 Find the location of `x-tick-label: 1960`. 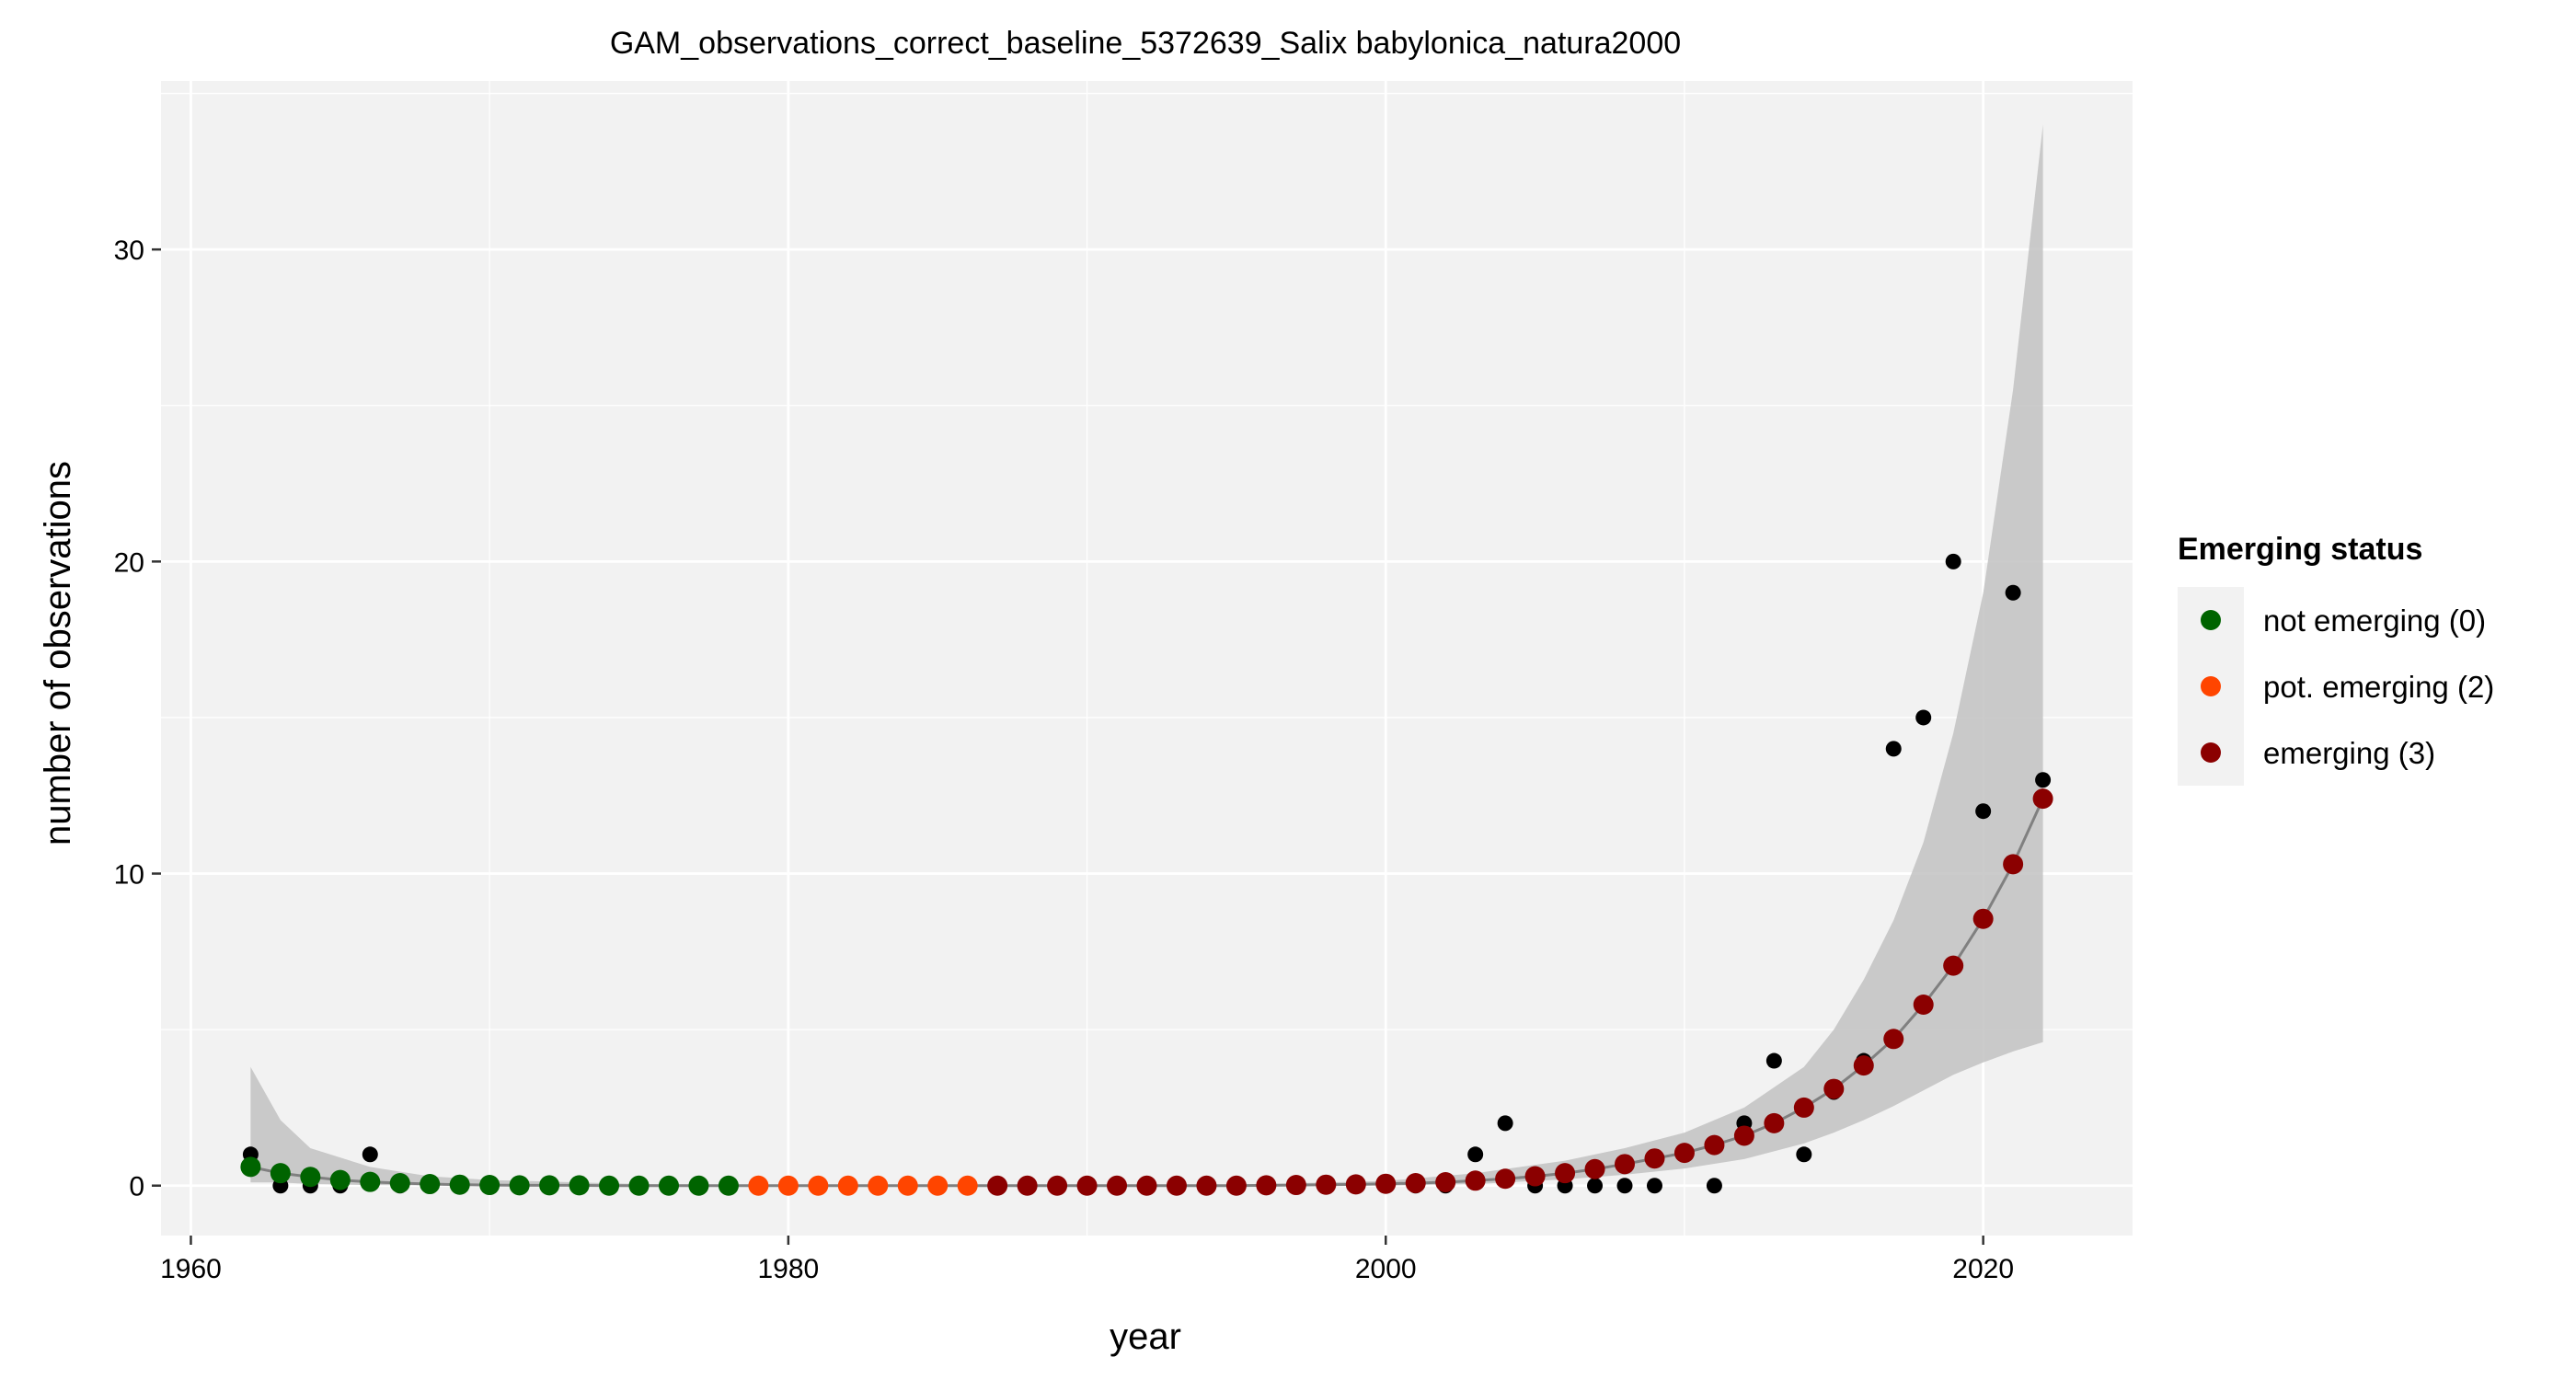

x-tick-label: 1960 is located at coordinates (191, 1269).